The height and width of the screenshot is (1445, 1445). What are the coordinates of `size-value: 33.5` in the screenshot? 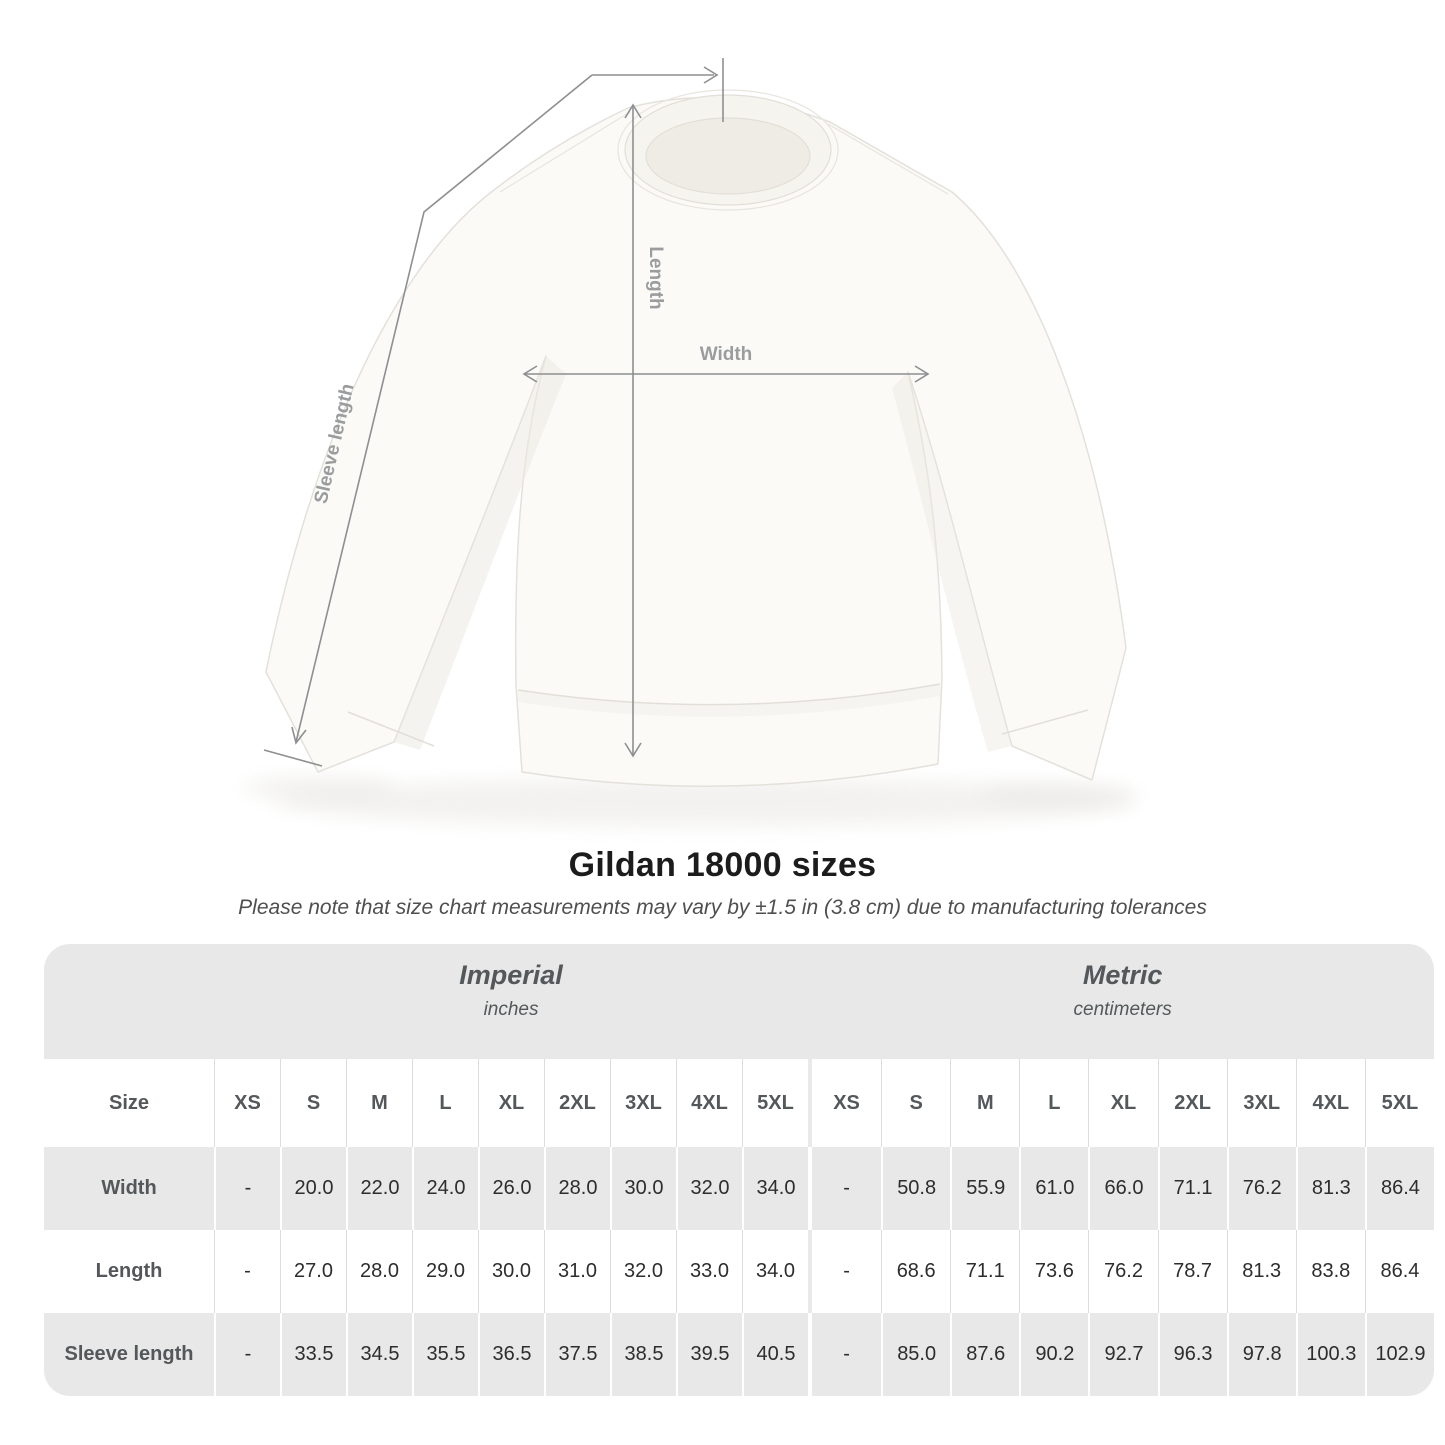 It's located at (313, 1354).